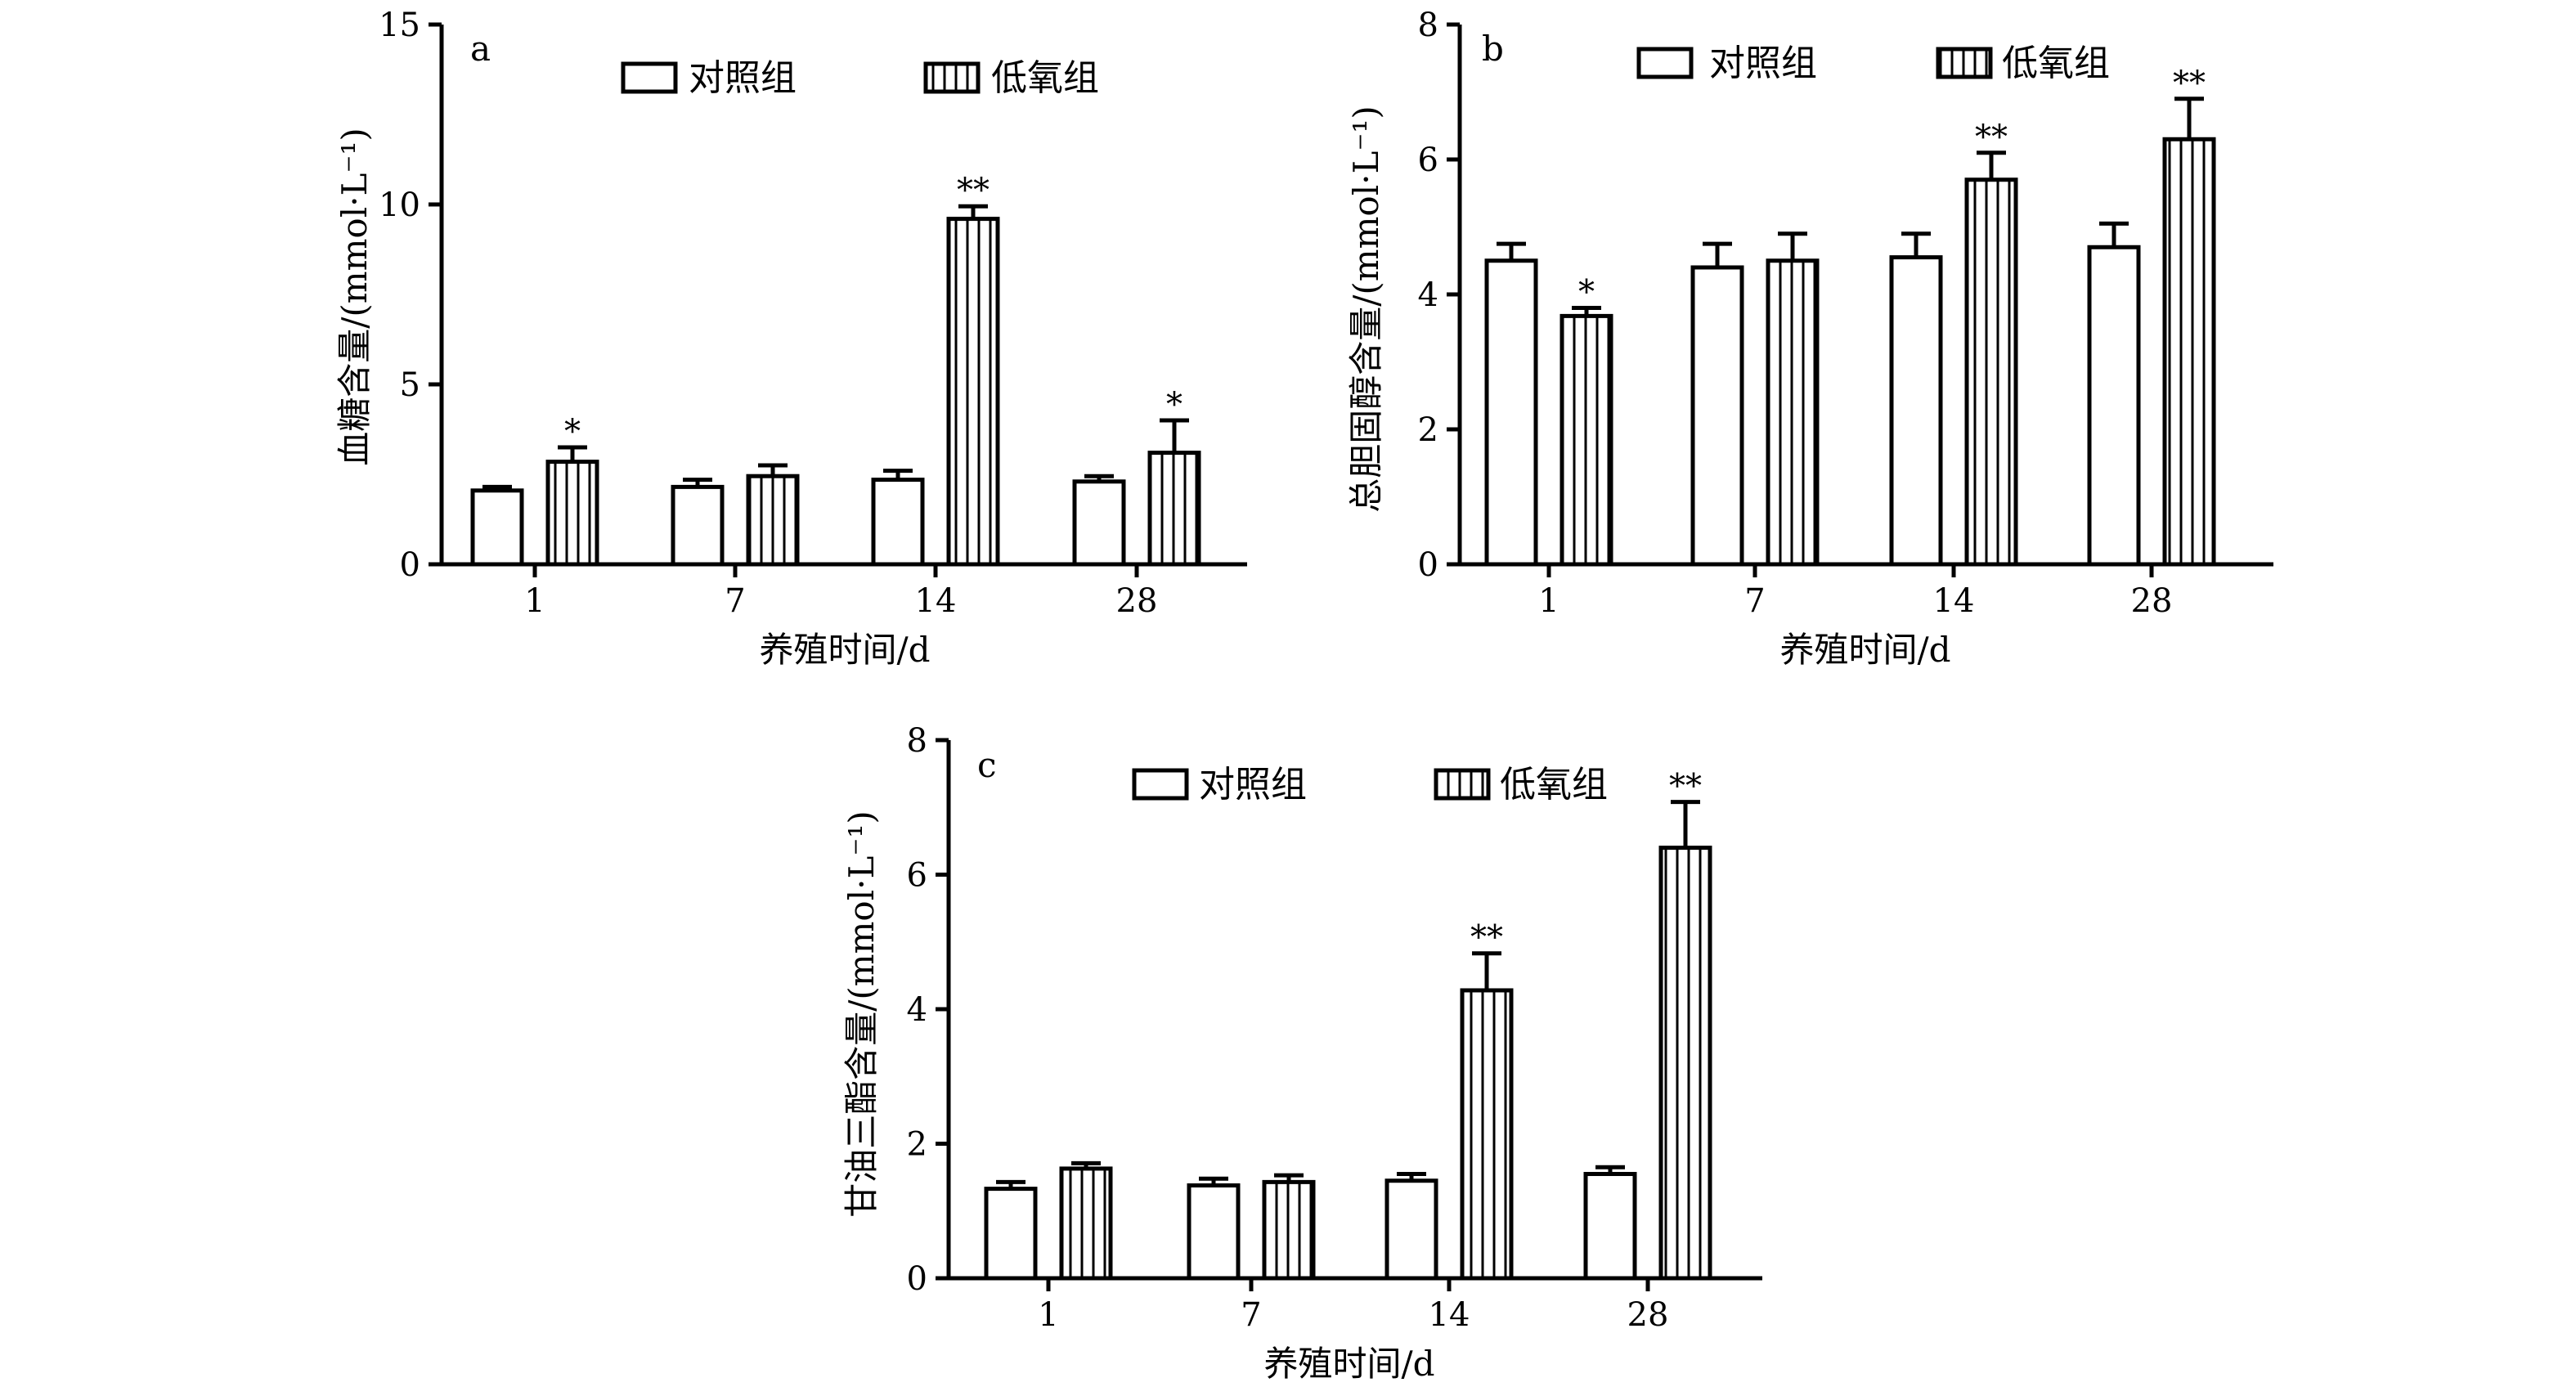 The height and width of the screenshot is (1396, 2576). What do you see at coordinates (354, 297) in the screenshot?
I see `y-axis-title: 血糖含量/(mmol·L⁻¹)` at bounding box center [354, 297].